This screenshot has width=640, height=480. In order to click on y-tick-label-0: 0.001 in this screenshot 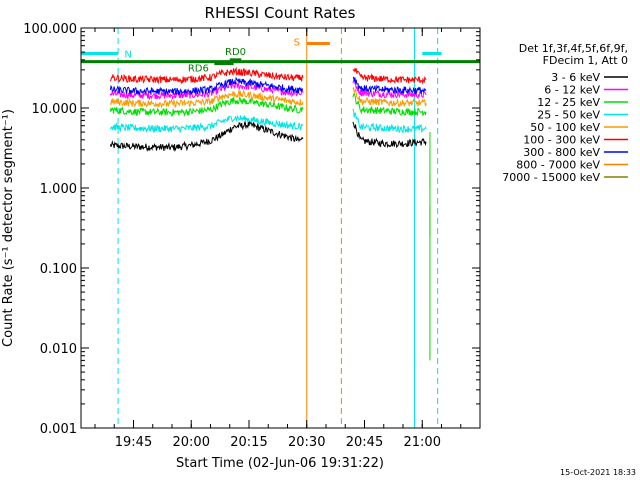, I will do `click(58, 429)`.